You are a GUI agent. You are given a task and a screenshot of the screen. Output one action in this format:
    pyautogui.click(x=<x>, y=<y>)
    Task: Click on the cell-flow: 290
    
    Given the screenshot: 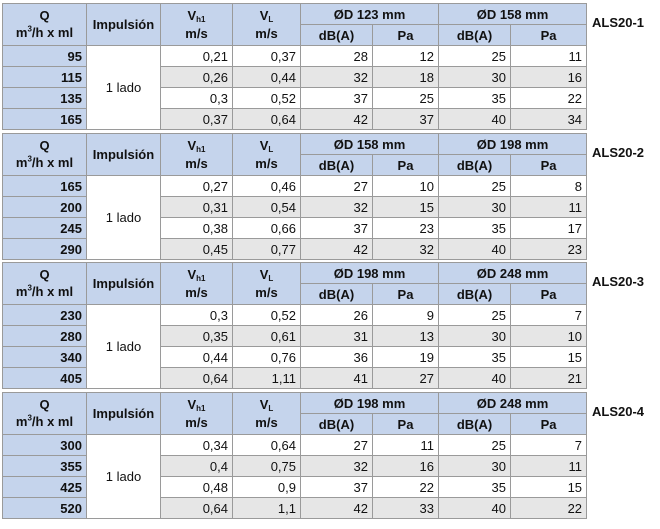 What is the action you would take?
    pyautogui.click(x=44, y=249)
    